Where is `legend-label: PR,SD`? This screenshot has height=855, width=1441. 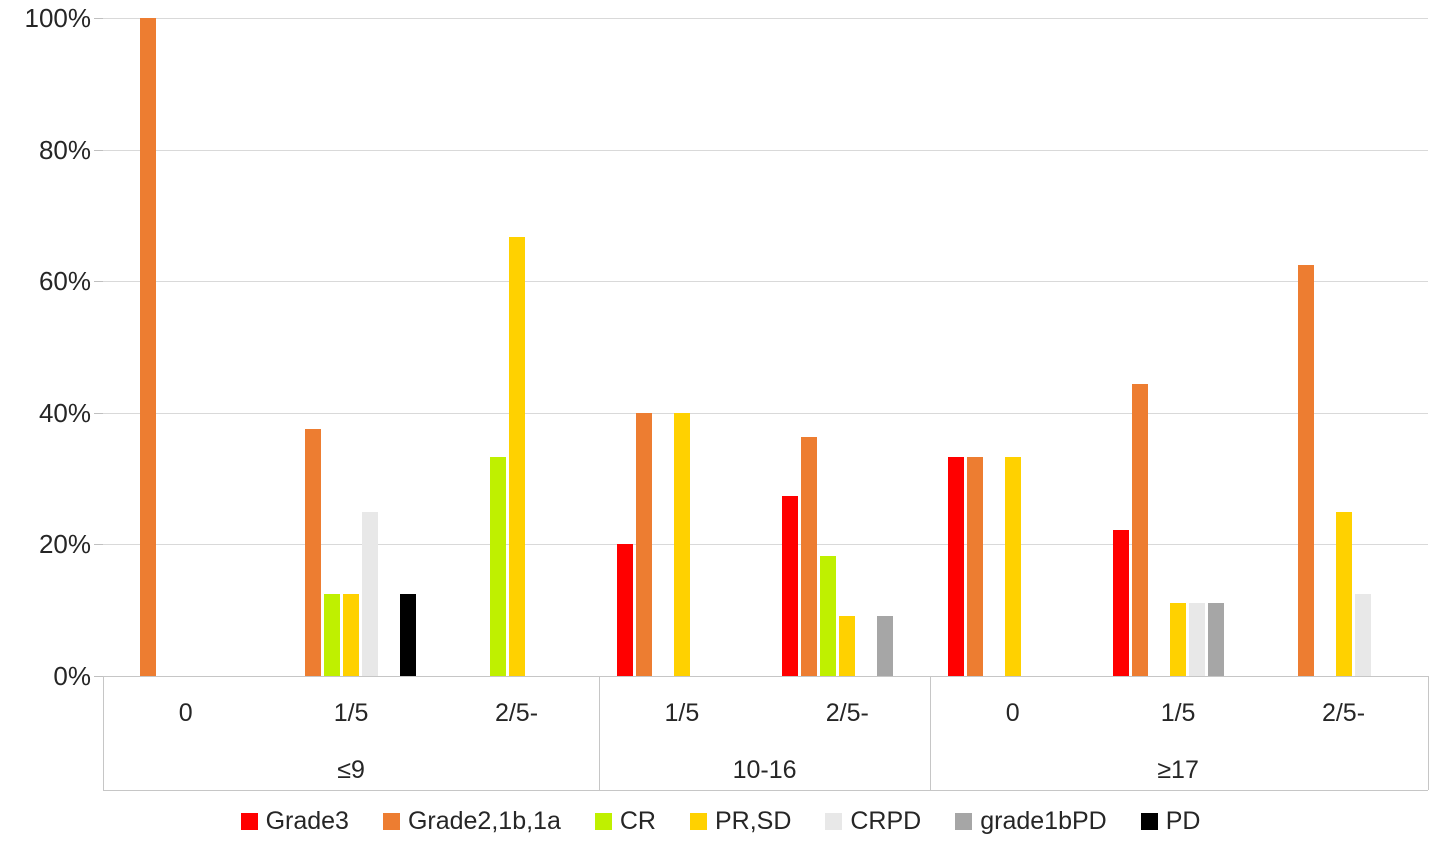 legend-label: PR,SD is located at coordinates (753, 821).